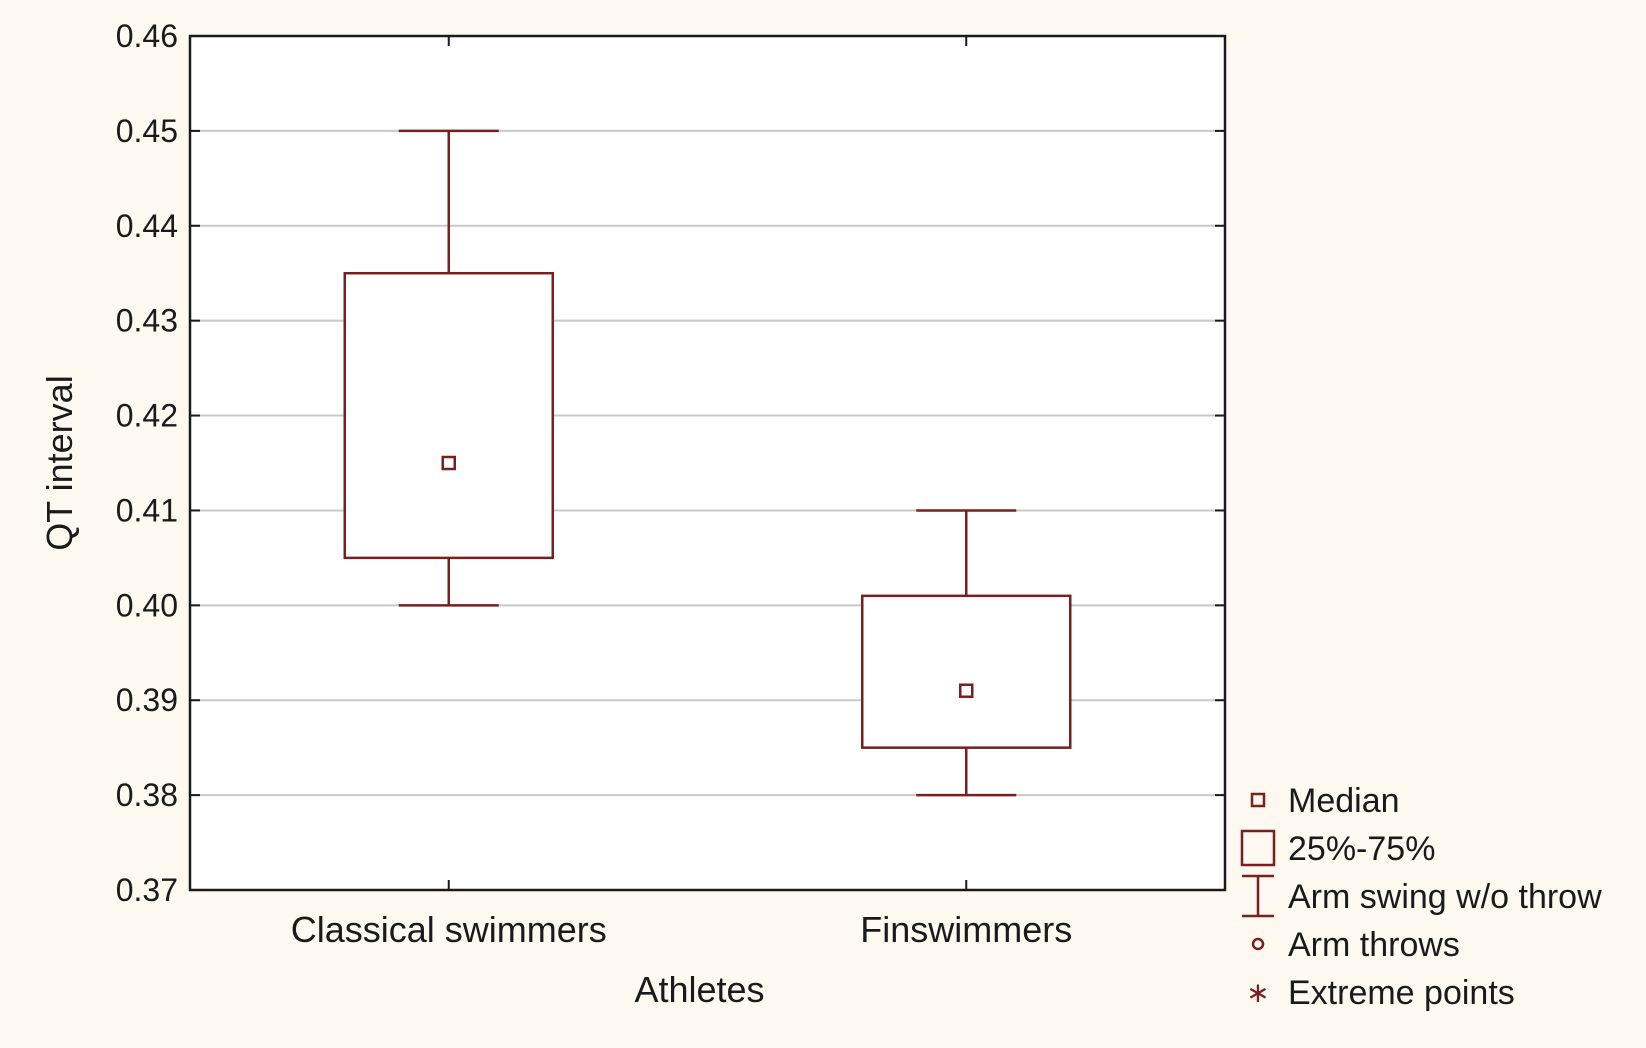  Describe the element at coordinates (147, 321) in the screenshot. I see `y-tick-label: 0.43` at that location.